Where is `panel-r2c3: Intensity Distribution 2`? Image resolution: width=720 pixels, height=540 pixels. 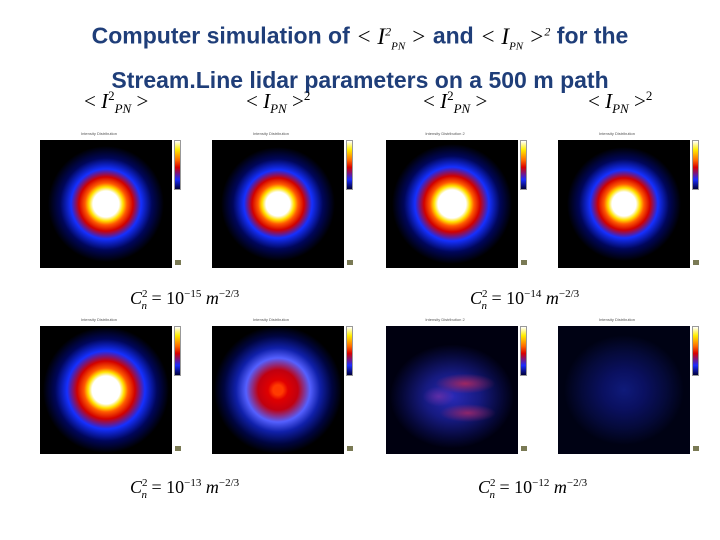 panel-r2c3: Intensity Distribution 2 is located at coordinates (454, 392).